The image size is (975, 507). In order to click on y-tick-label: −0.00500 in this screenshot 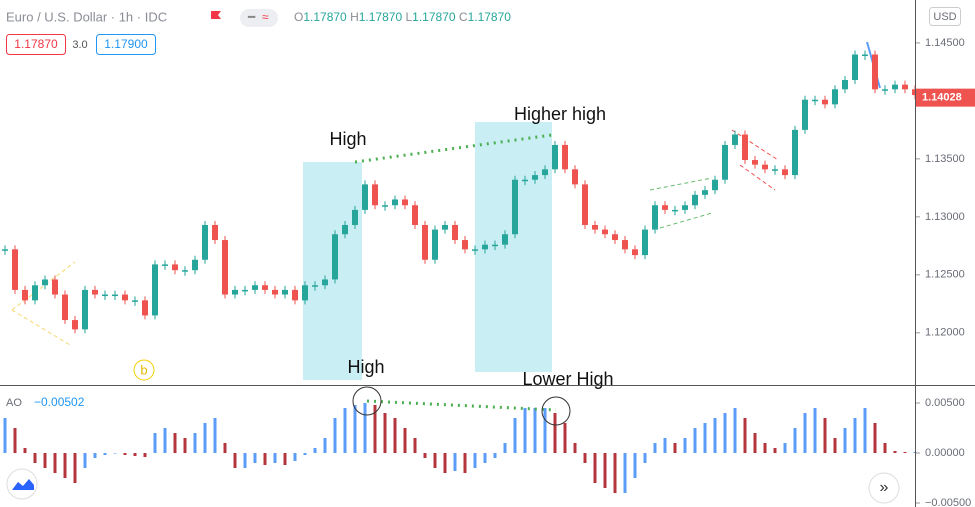, I will do `click(948, 502)`.